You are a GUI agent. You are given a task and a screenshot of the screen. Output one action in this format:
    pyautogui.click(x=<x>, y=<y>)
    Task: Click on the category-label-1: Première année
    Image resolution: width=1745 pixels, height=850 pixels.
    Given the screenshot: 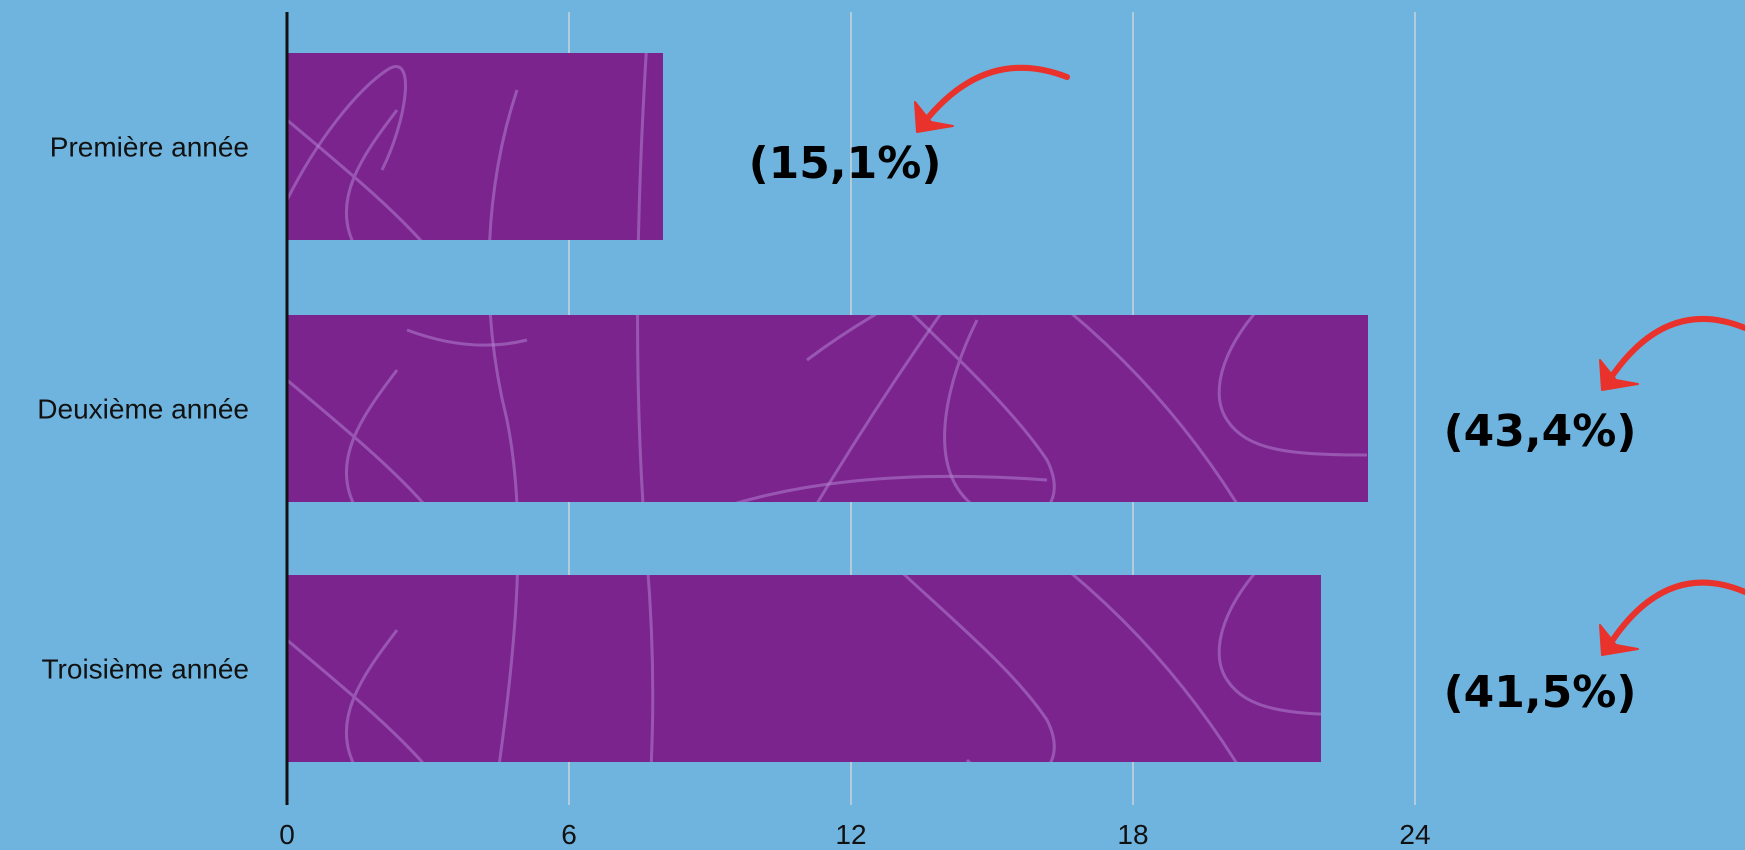 What is the action you would take?
    pyautogui.click(x=149, y=147)
    